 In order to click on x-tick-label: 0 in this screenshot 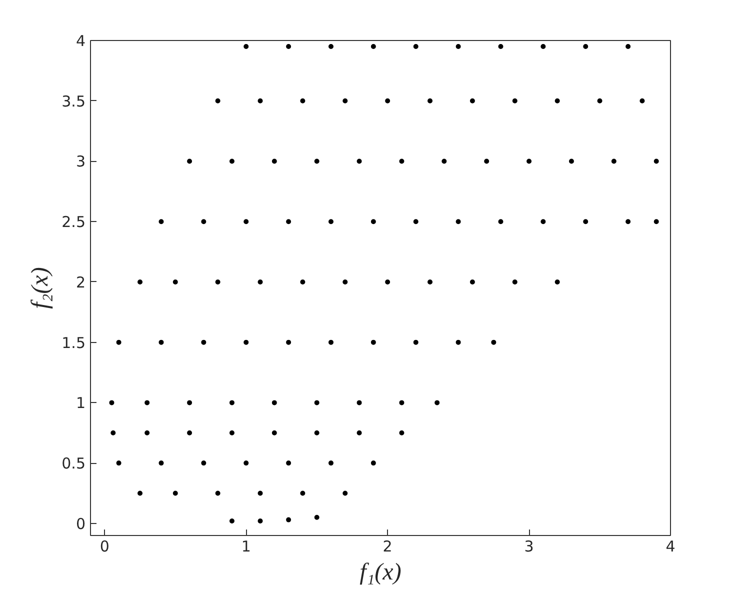, I will do `click(105, 547)`.